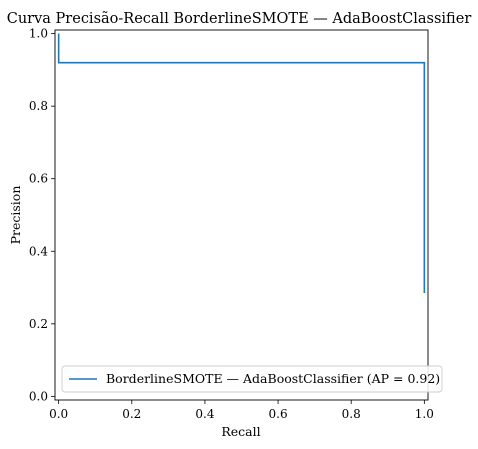  I want to click on y-tick-label: 0.8, so click(38, 106).